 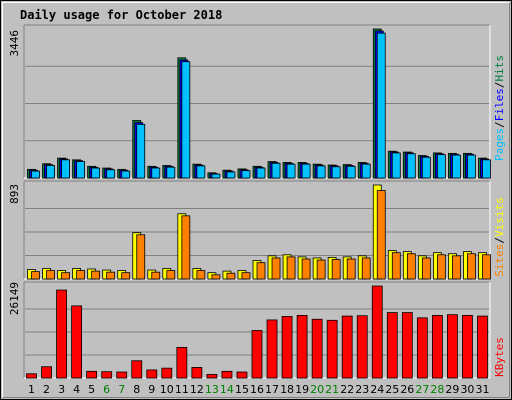 What do you see at coordinates (437, 389) in the screenshot?
I see `x-tick-label-day-28: 28` at bounding box center [437, 389].